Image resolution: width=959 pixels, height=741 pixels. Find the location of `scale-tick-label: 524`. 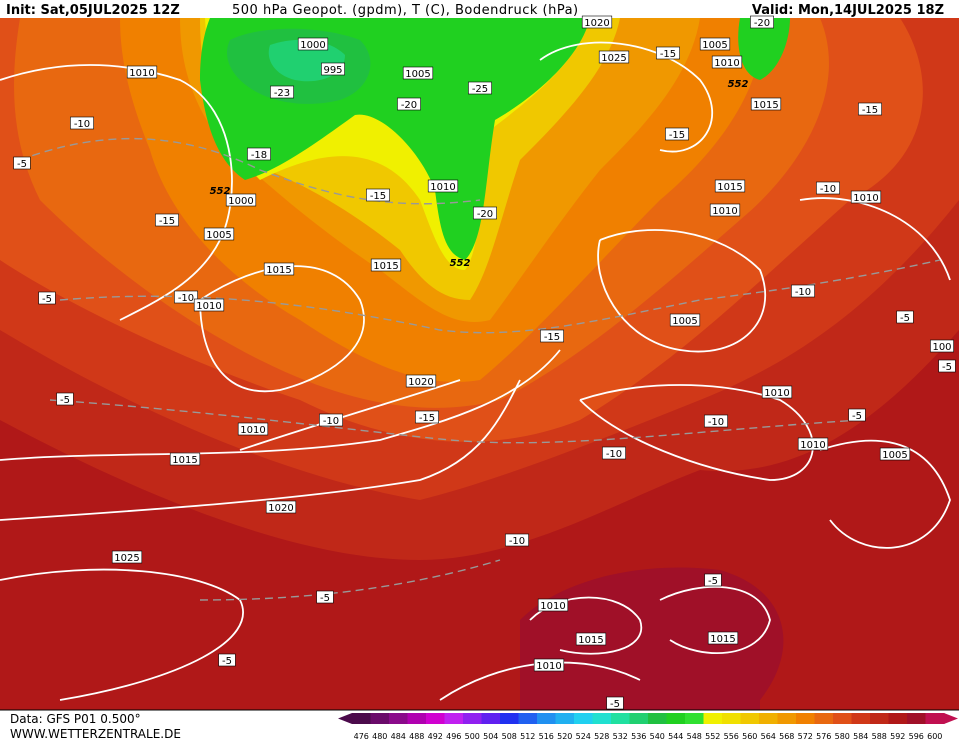

scale-tick-label: 524 is located at coordinates (583, 736).